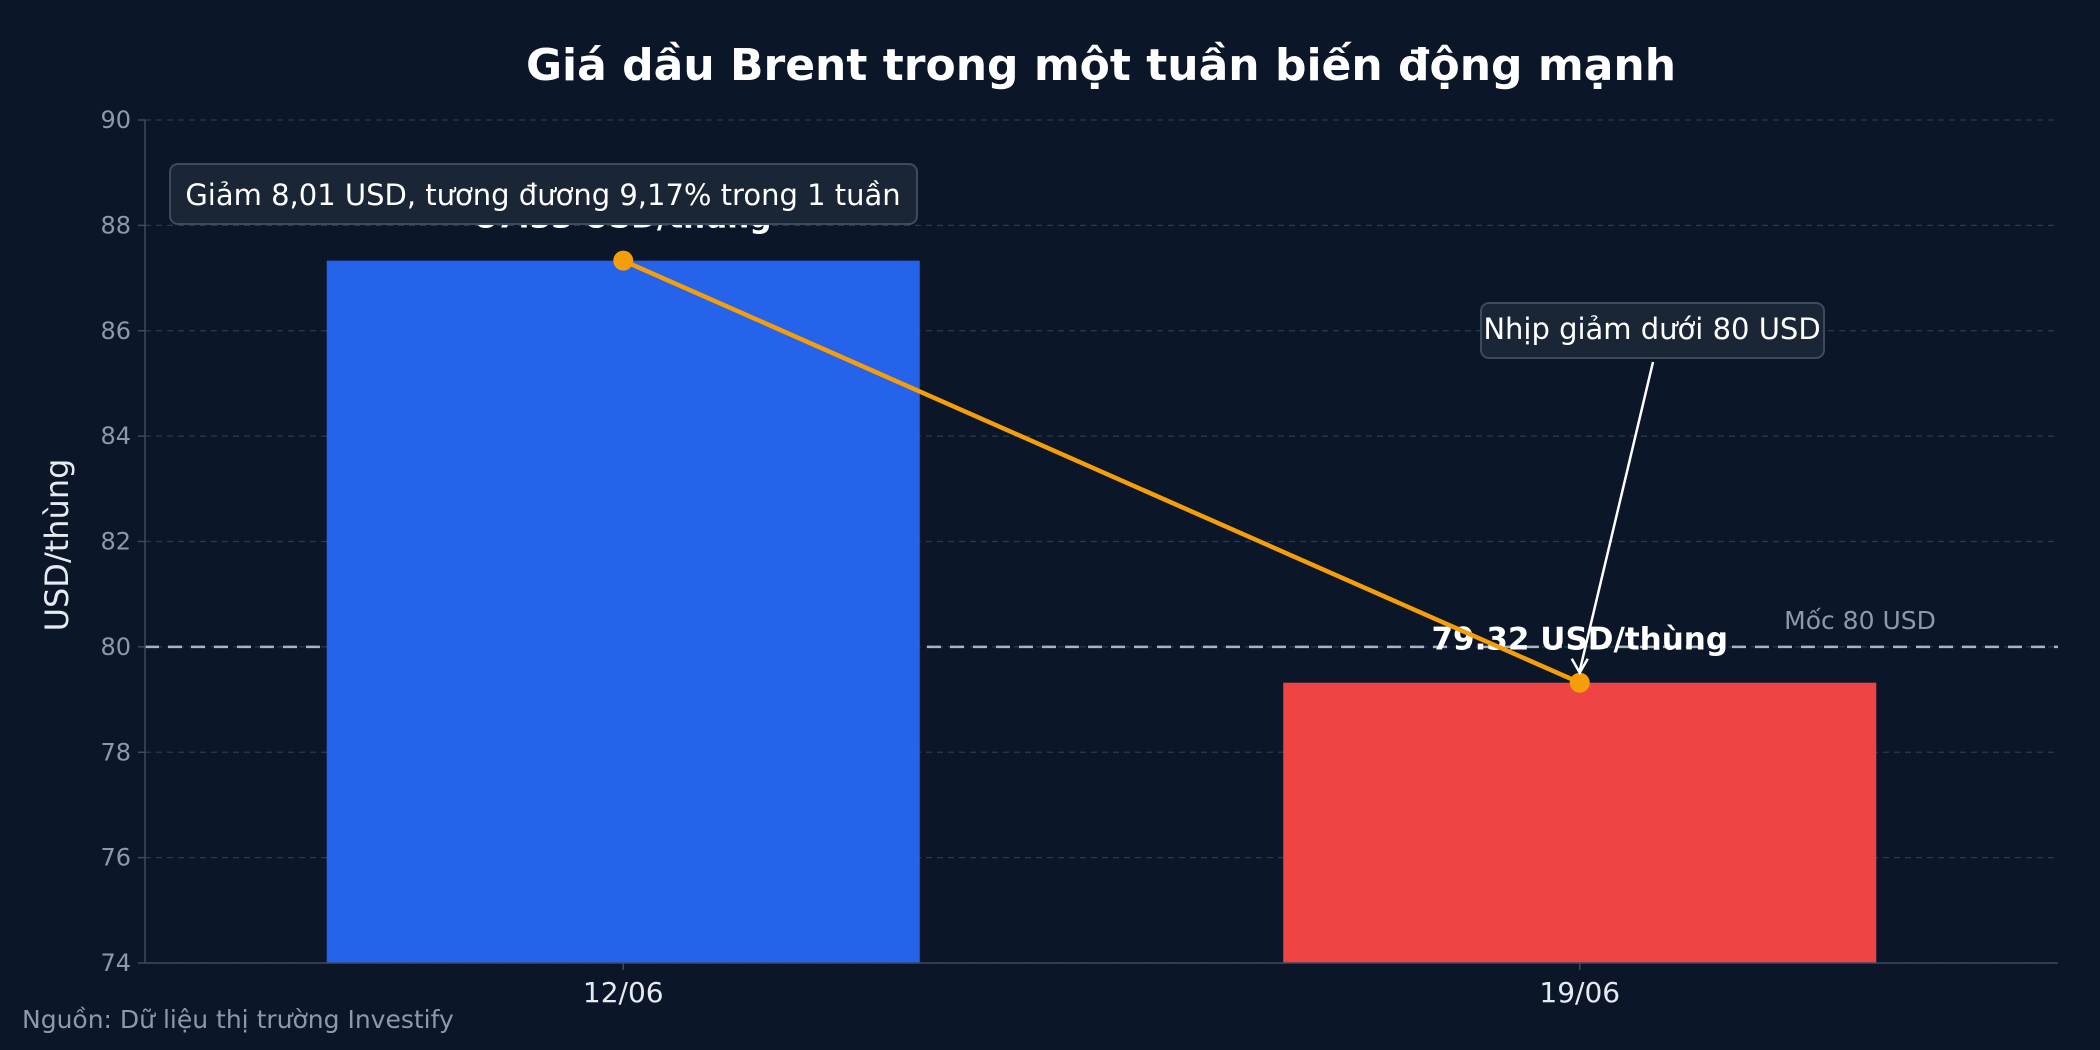  Describe the element at coordinates (57, 545) in the screenshot. I see `y-axis-label: USD/thùng` at that location.